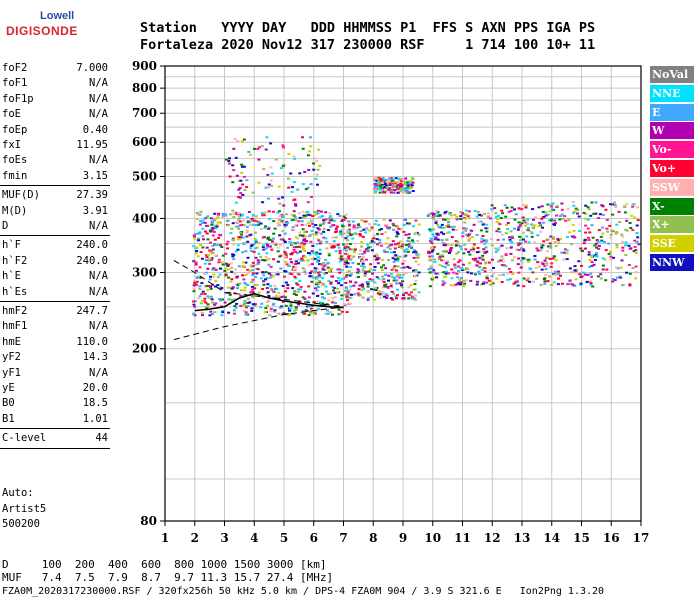 The width and height of the screenshot is (700, 600). Describe the element at coordinates (98, 276) in the screenshot. I see `param-value: N/A` at that location.